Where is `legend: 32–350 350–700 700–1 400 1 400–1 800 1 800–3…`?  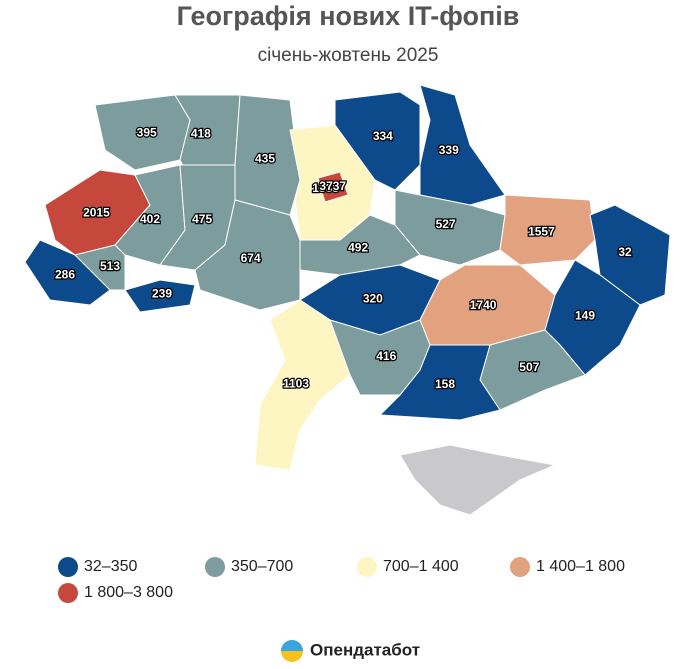 legend: 32–350 350–700 700–1 400 1 400–1 800 1 800–3… is located at coordinates (341, 580).